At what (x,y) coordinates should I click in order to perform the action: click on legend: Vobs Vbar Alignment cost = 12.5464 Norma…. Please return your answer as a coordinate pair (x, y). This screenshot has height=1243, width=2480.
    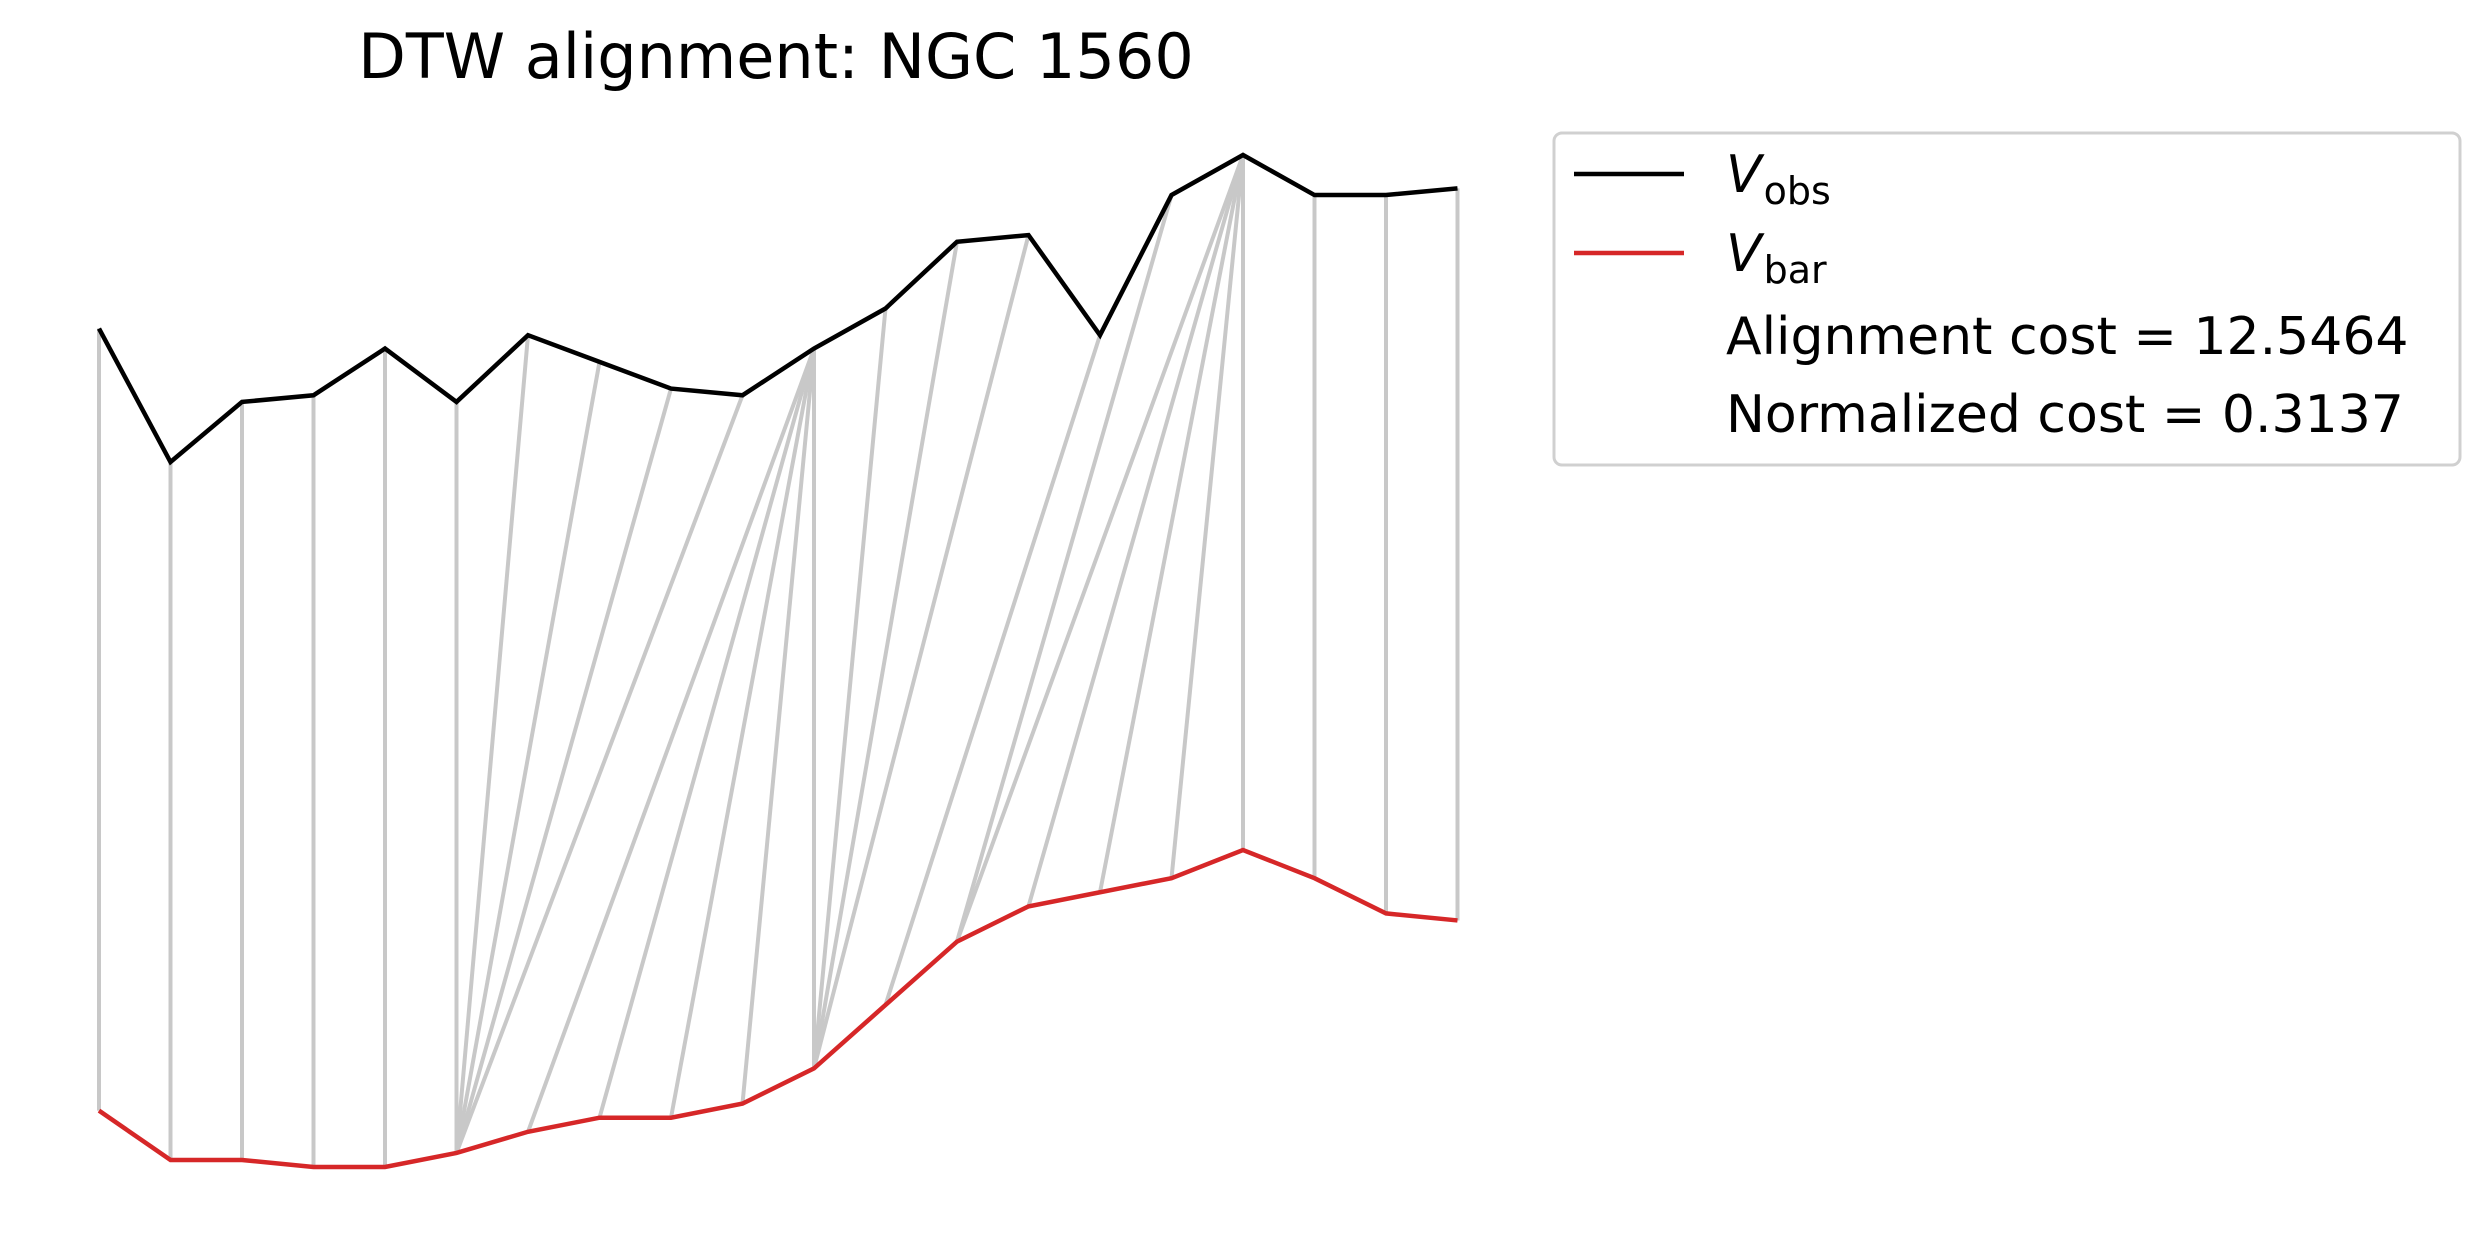
    Looking at the image, I should click on (2007, 299).